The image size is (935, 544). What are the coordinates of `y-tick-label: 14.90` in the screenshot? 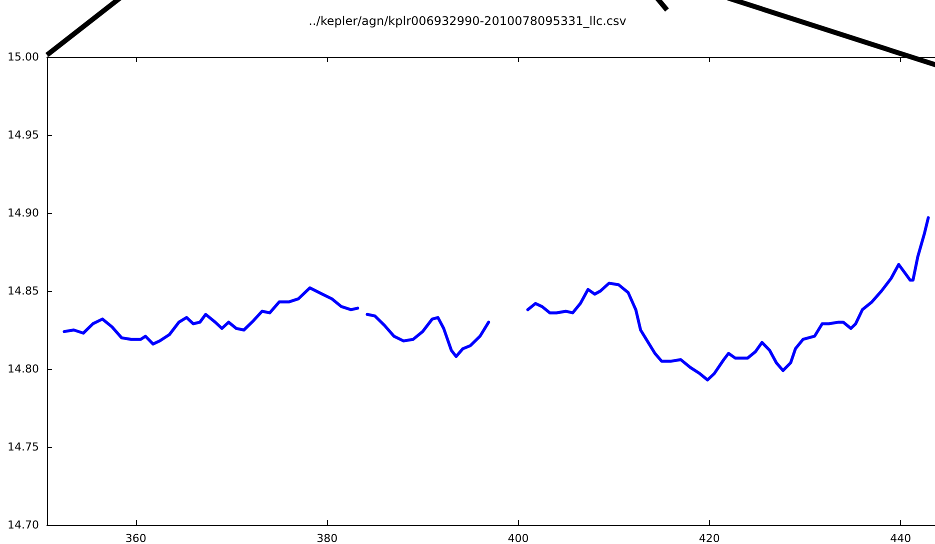 It's located at (23, 213).